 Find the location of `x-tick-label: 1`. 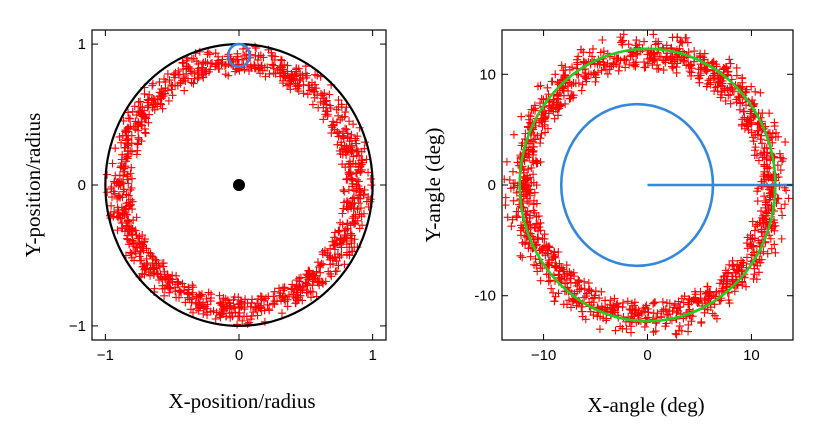

x-tick-label: 1 is located at coordinates (372, 355).